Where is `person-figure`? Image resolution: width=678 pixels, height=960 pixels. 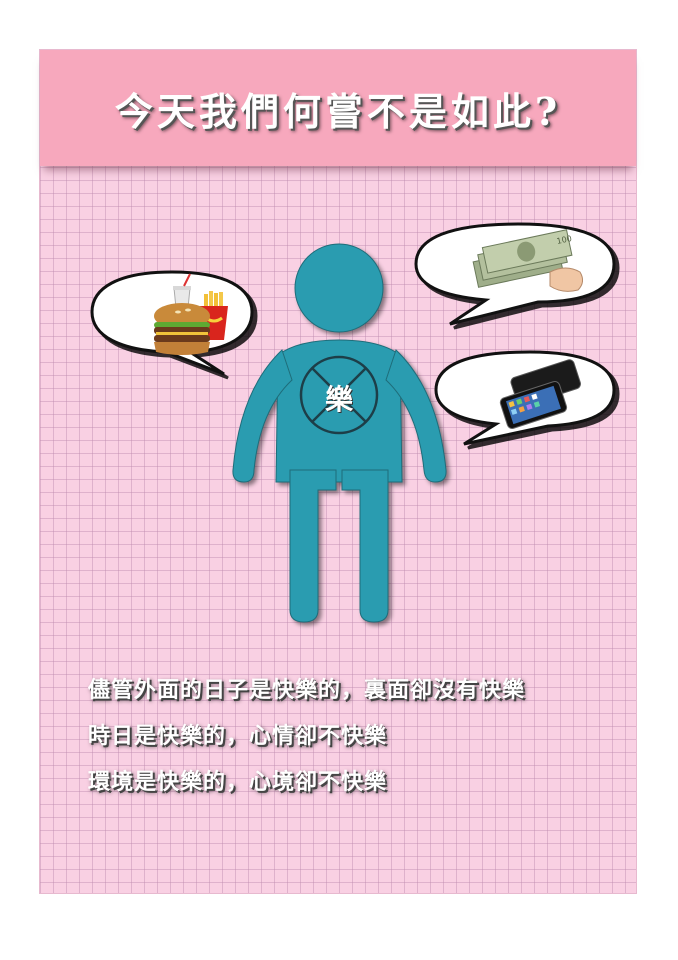 person-figure is located at coordinates (339, 433).